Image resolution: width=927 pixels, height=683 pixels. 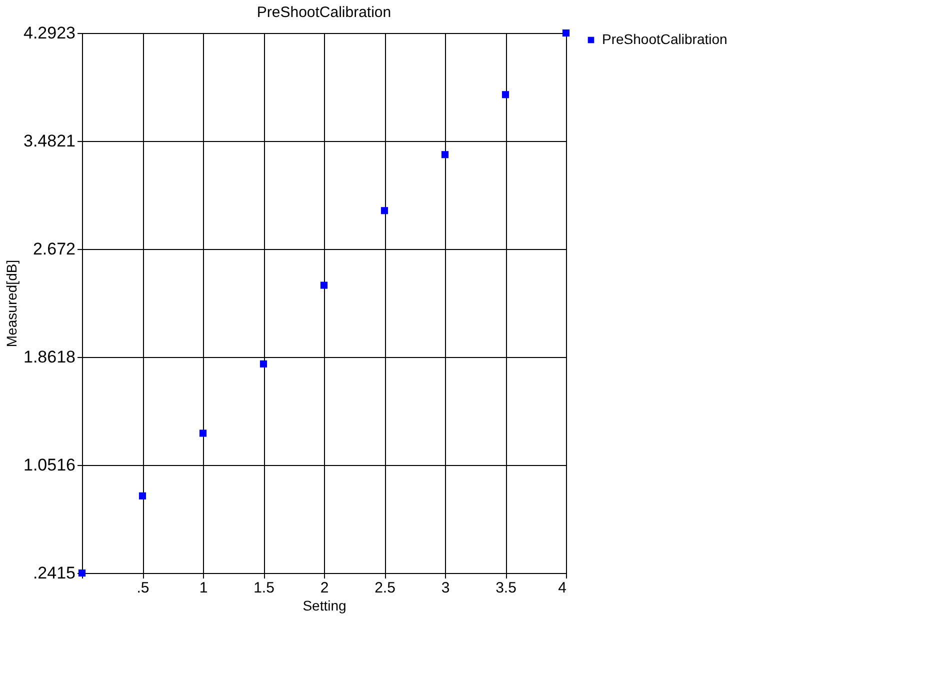 What do you see at coordinates (50, 465) in the screenshot?
I see `y-tick-label: 1.0516` at bounding box center [50, 465].